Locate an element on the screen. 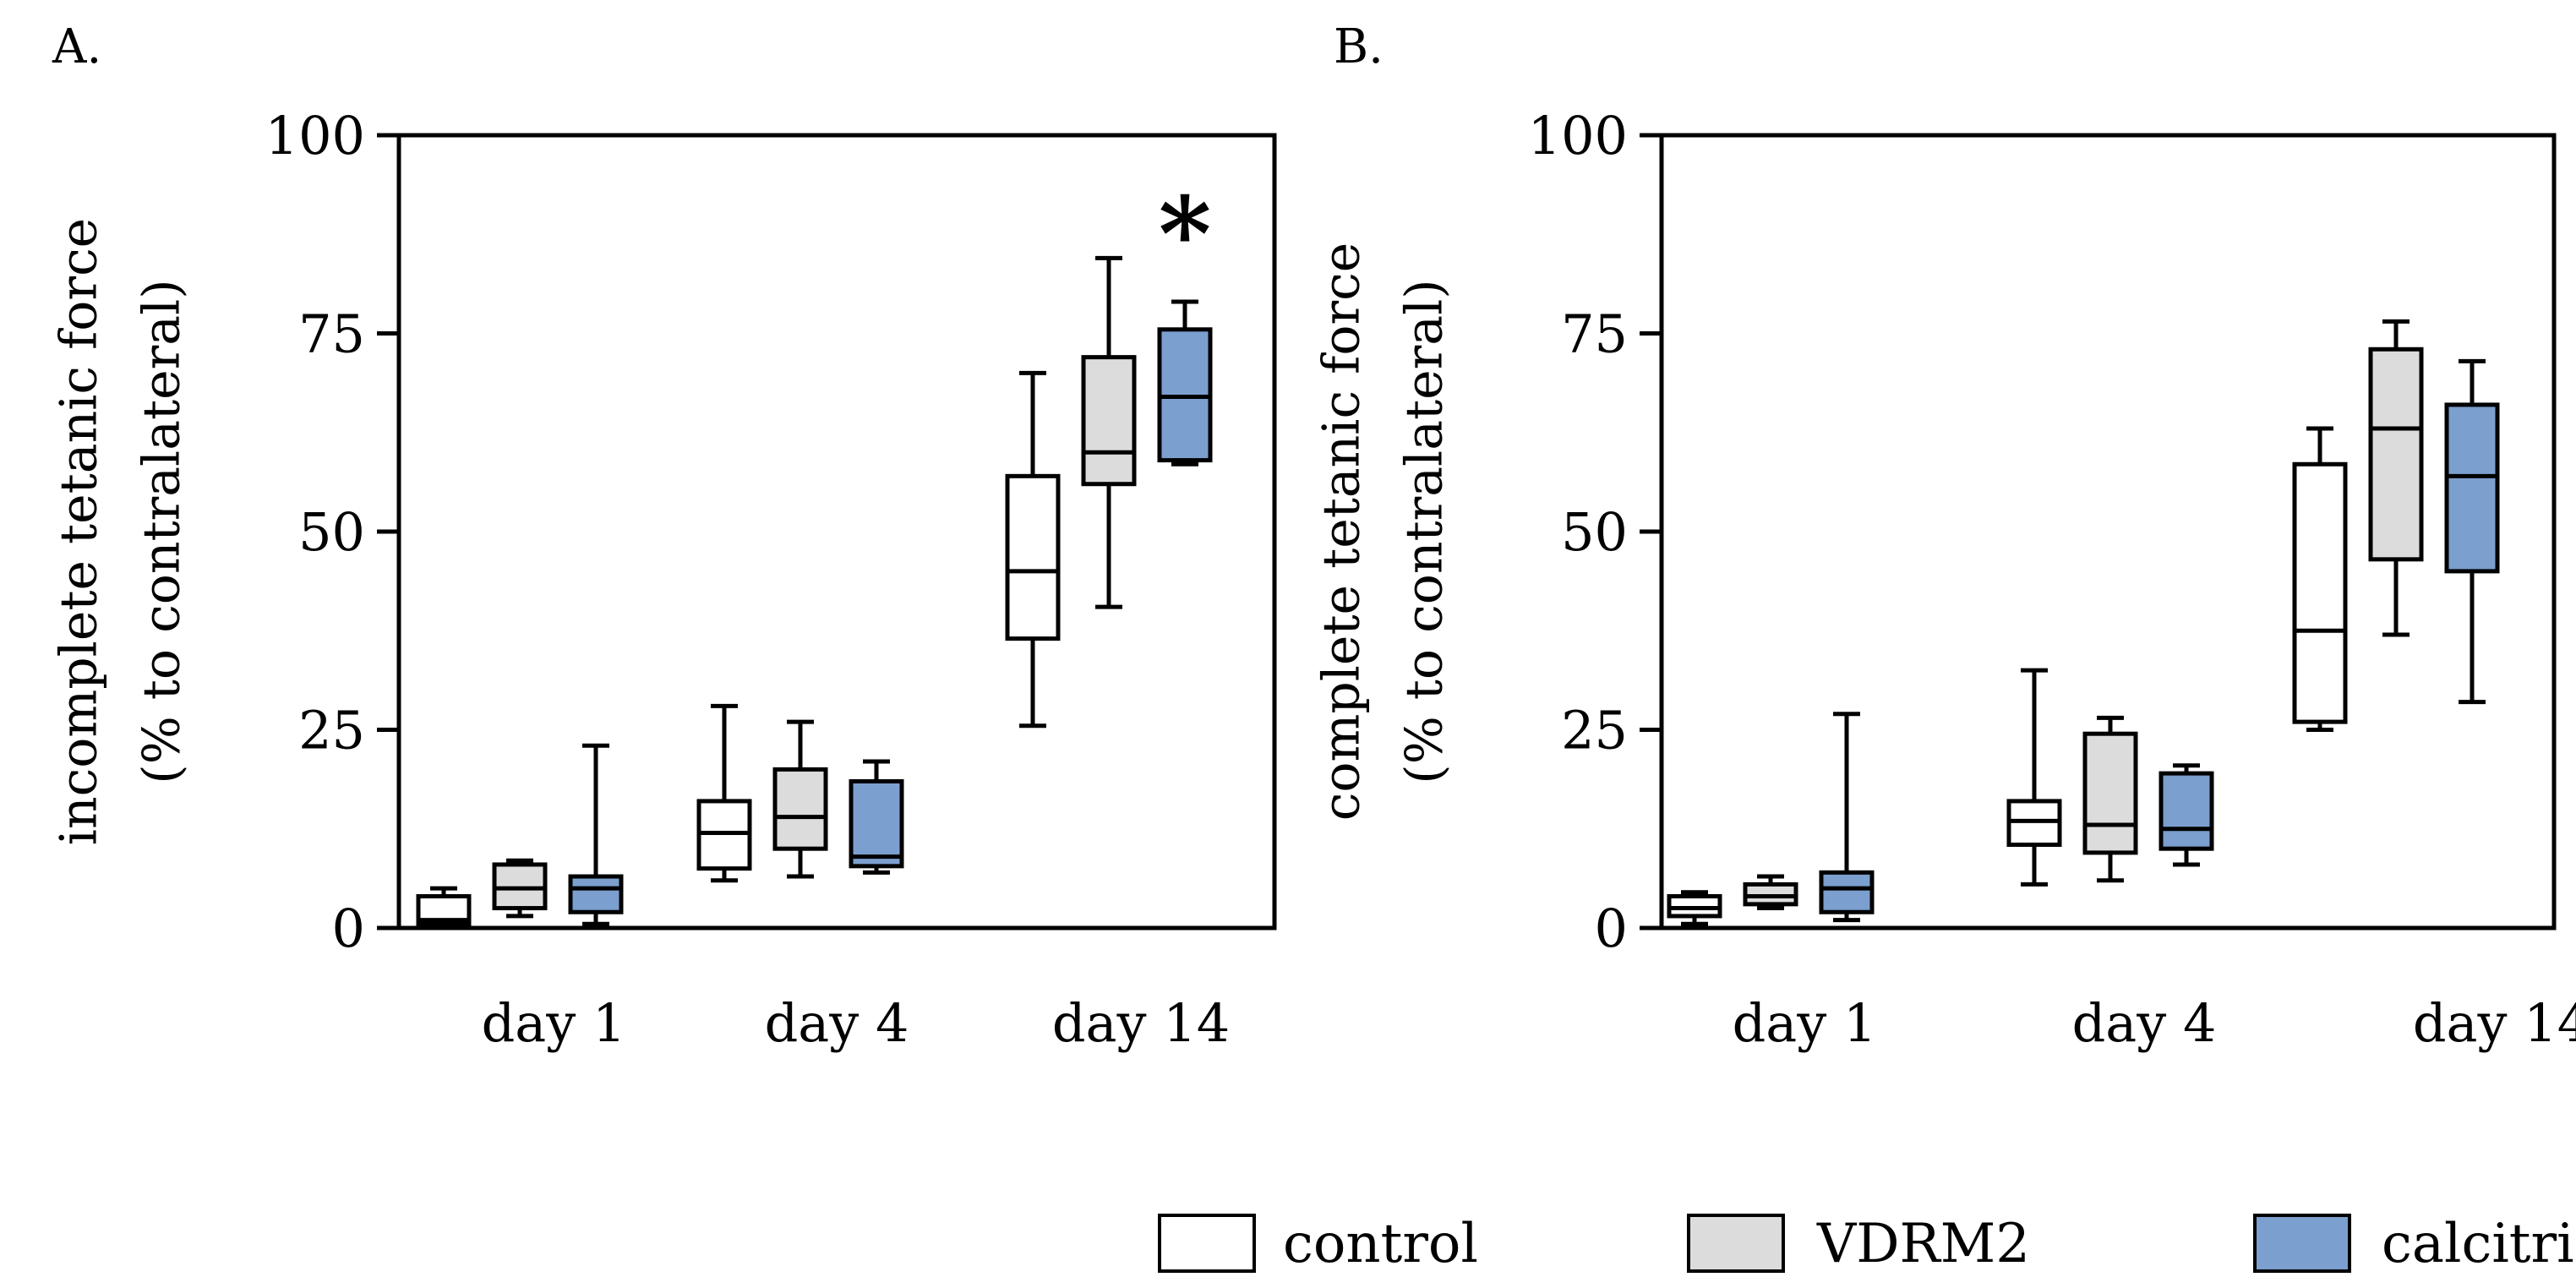 The width and height of the screenshot is (2576, 1288). legend-label-control: control is located at coordinates (1380, 1244).